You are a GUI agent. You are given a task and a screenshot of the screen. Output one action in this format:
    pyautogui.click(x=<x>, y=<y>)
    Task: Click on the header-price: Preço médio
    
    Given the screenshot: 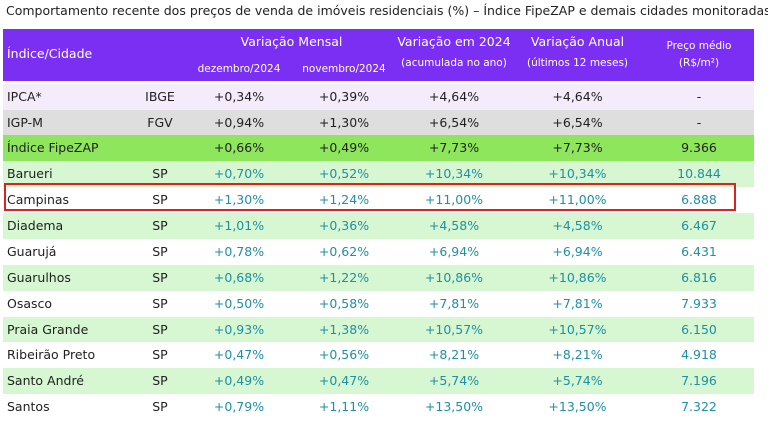 What is the action you would take?
    pyautogui.click(x=699, y=46)
    